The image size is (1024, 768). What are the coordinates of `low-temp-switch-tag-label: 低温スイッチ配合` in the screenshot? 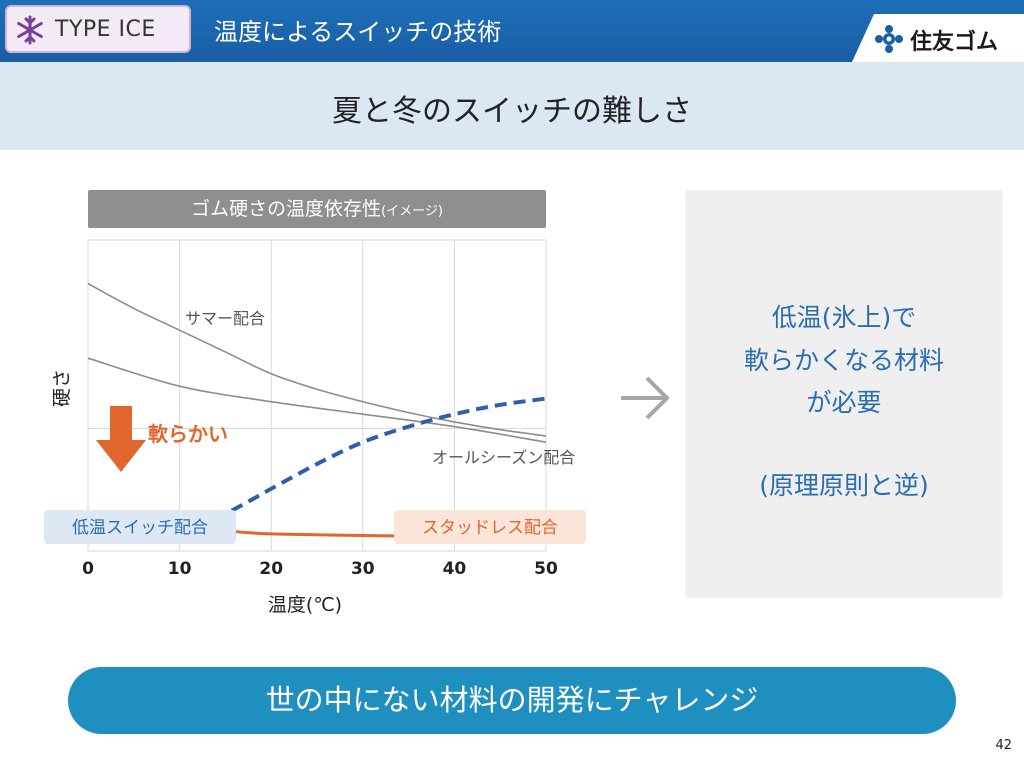 It's located at (140, 528).